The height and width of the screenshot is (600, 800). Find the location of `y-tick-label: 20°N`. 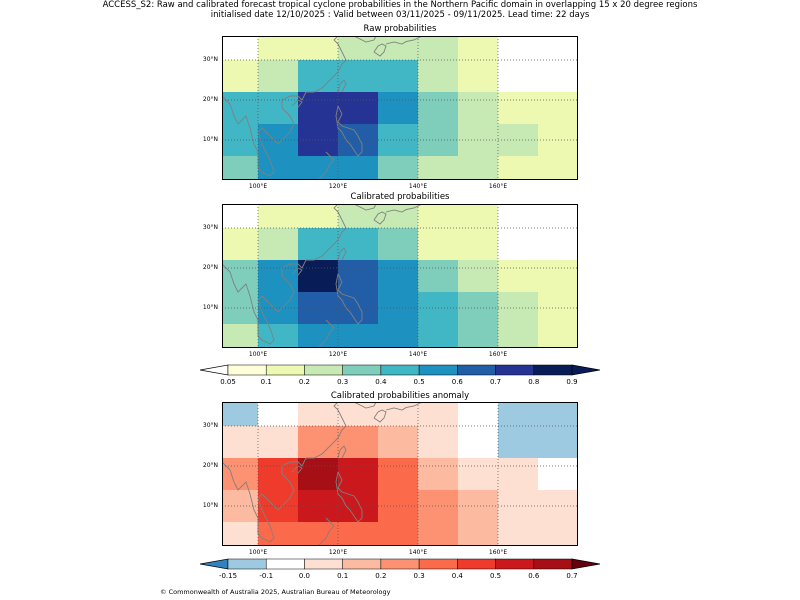

y-tick-label: 20°N is located at coordinates (210, 99).